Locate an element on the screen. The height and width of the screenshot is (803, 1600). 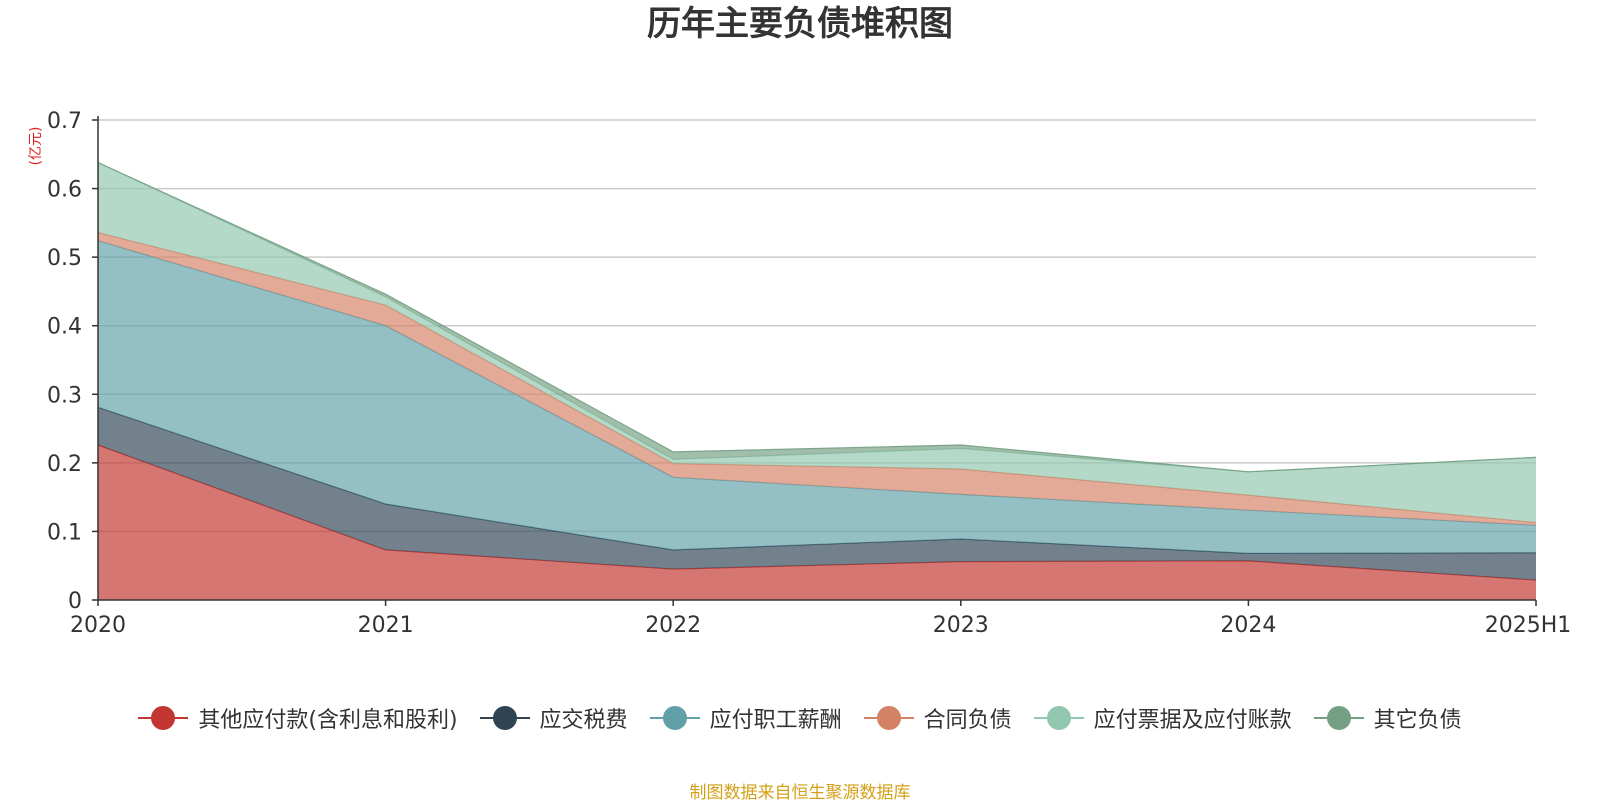
x-tick-label: 2022 is located at coordinates (673, 625).